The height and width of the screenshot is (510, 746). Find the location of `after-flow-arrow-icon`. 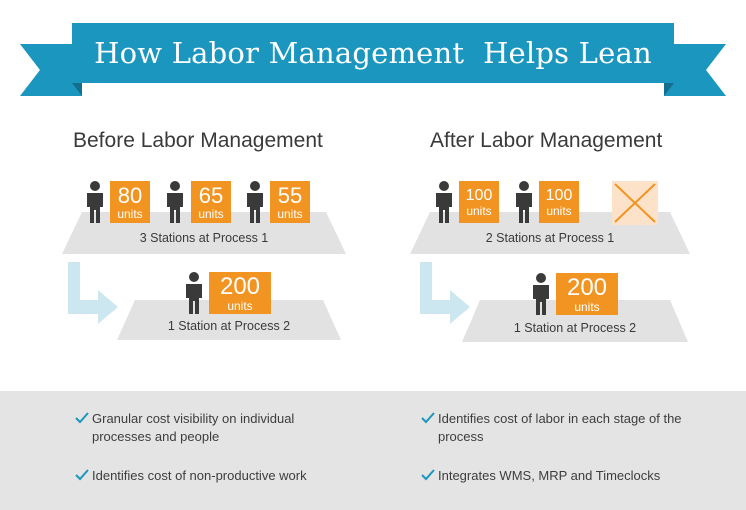

after-flow-arrow-icon is located at coordinates (445, 293).